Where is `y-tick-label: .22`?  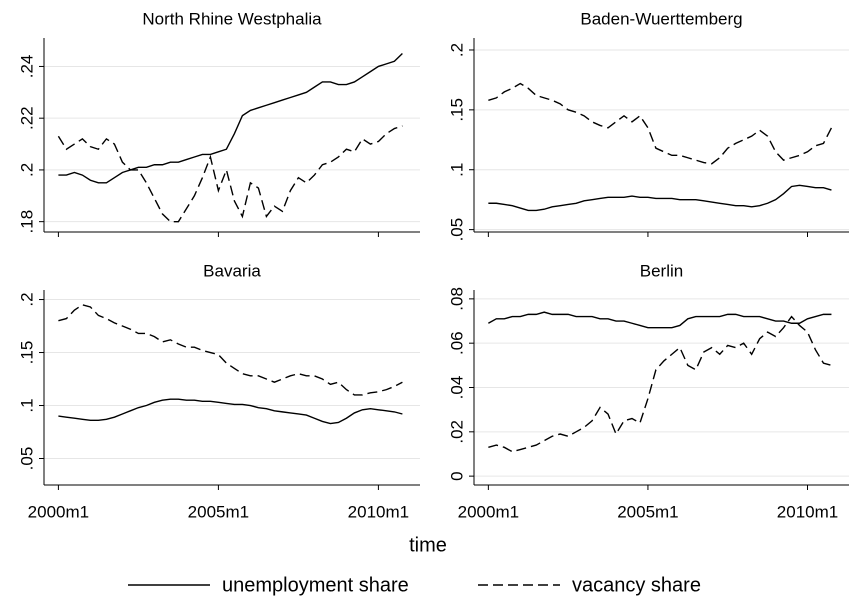
y-tick-label: .22 is located at coordinates (26, 118).